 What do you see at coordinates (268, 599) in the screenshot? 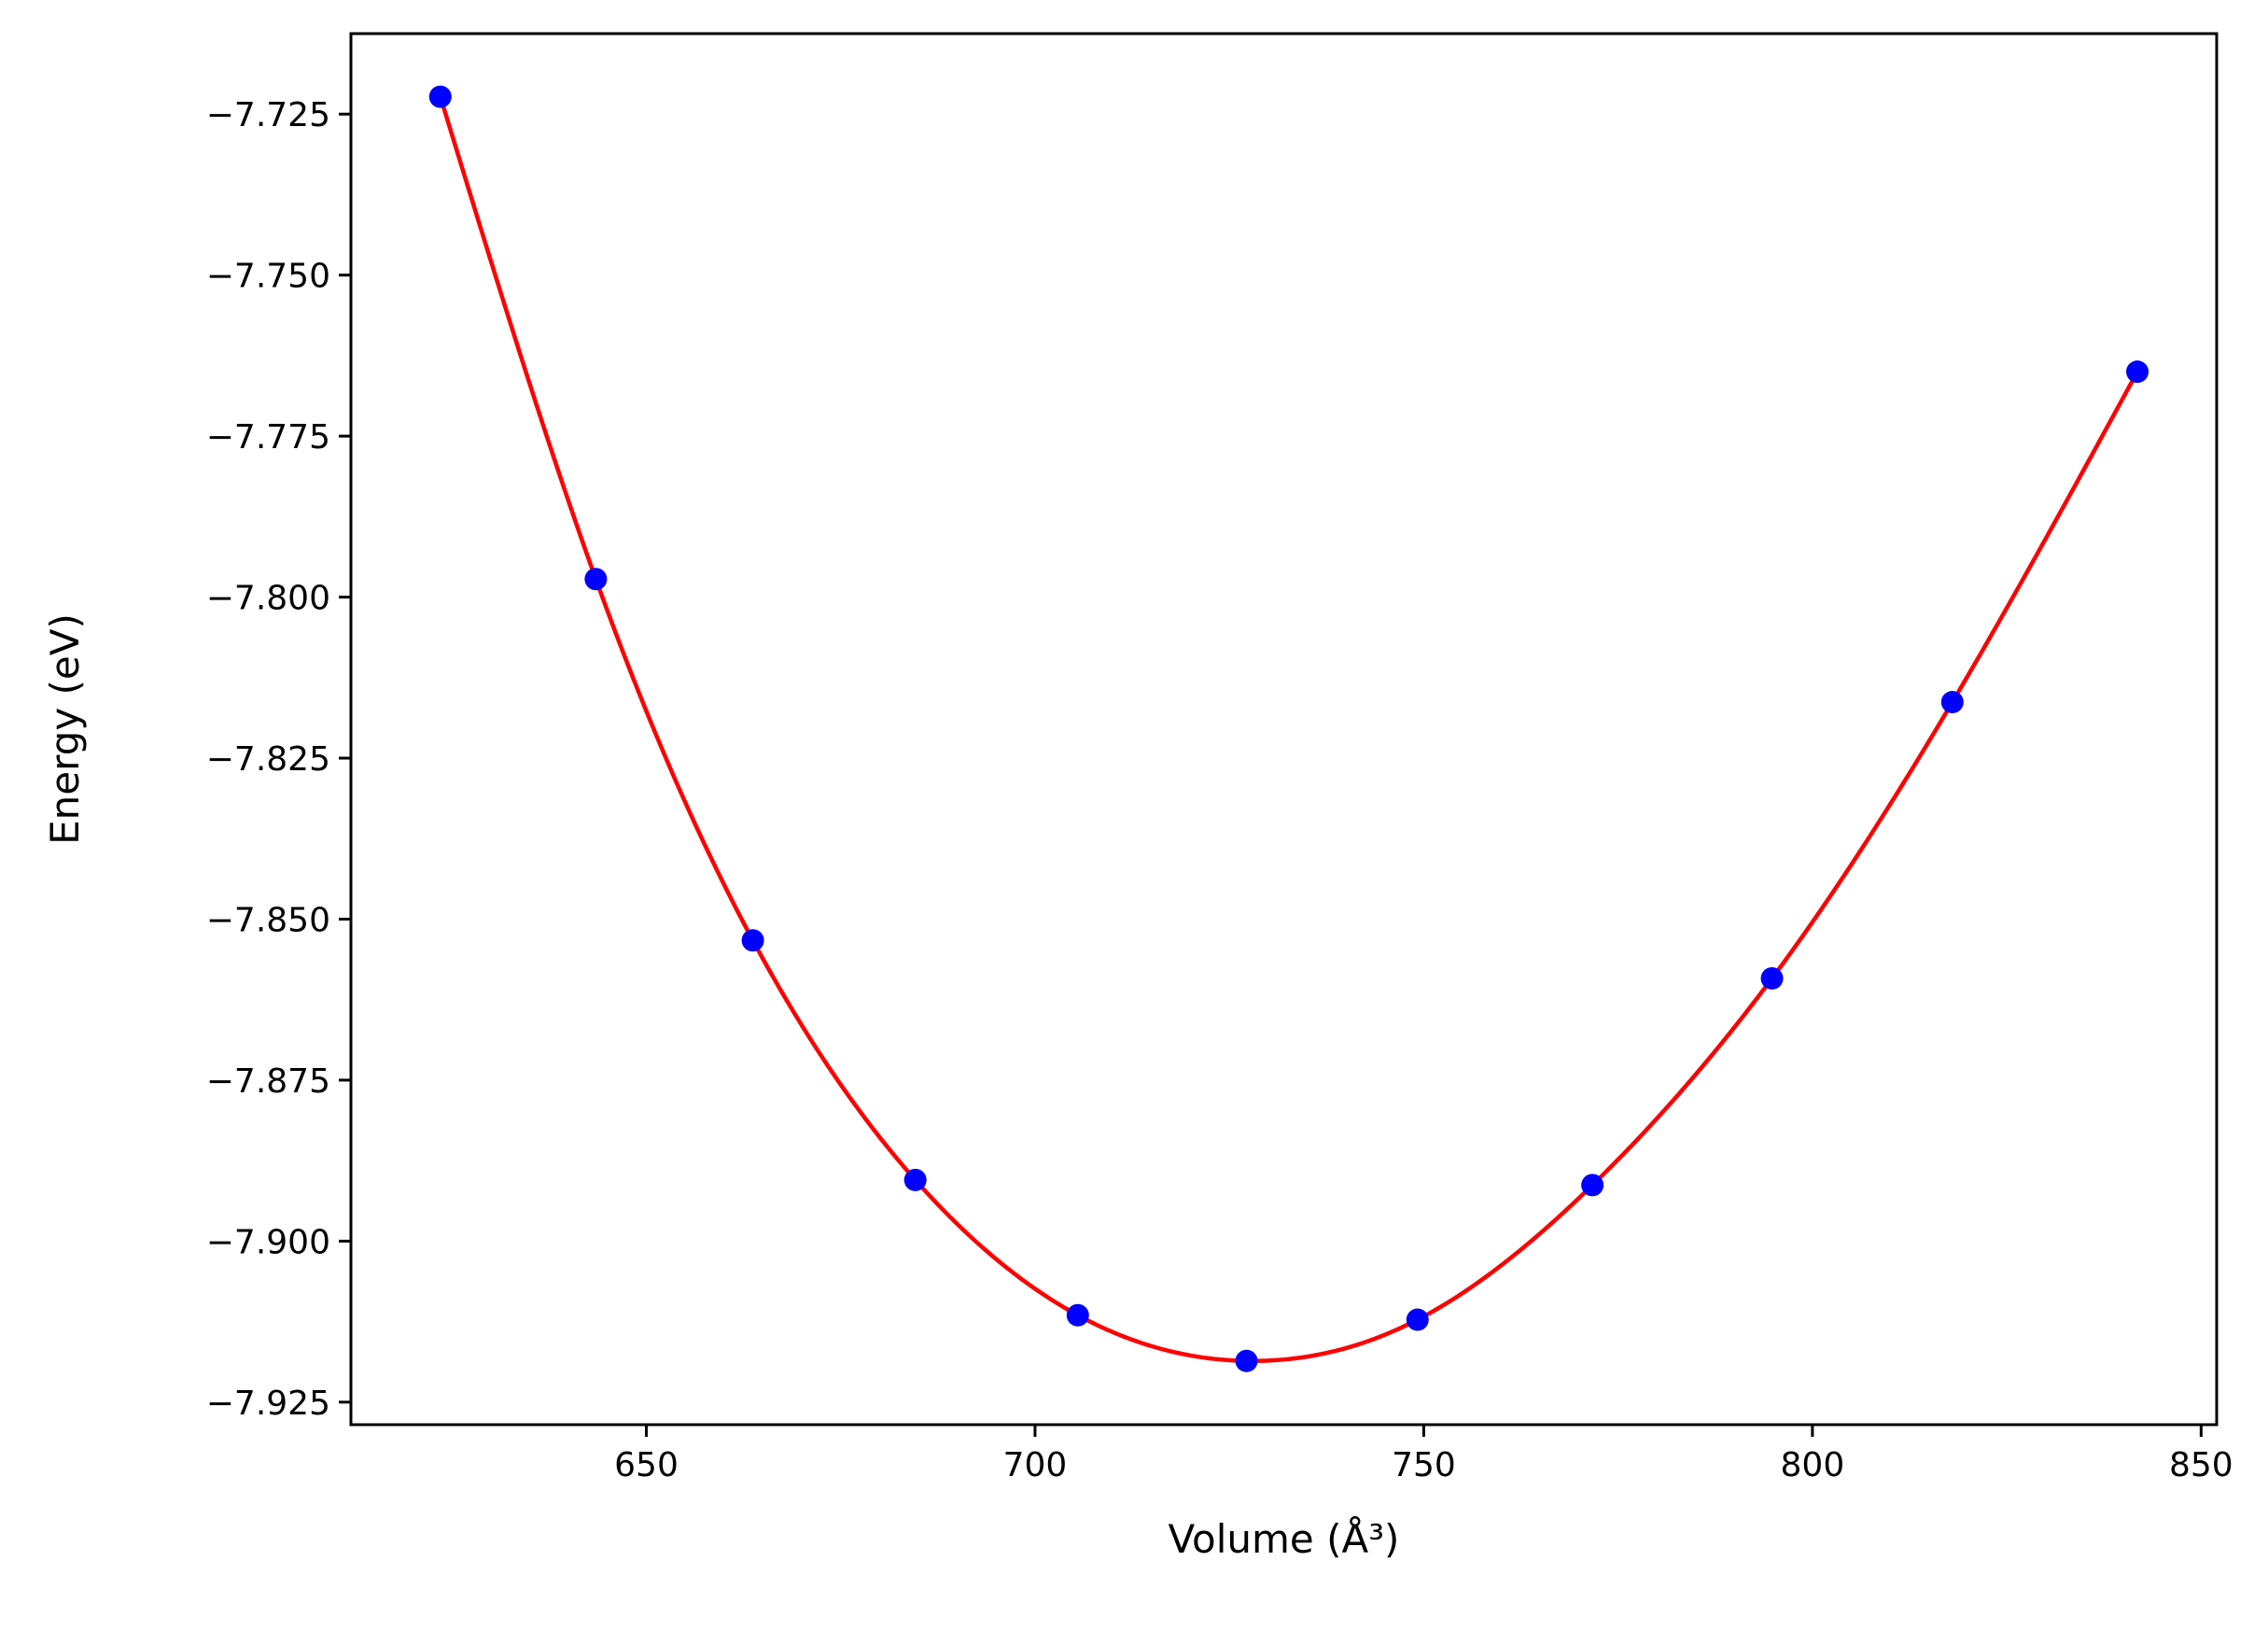
I see `y-tick-label: −7.800` at bounding box center [268, 599].